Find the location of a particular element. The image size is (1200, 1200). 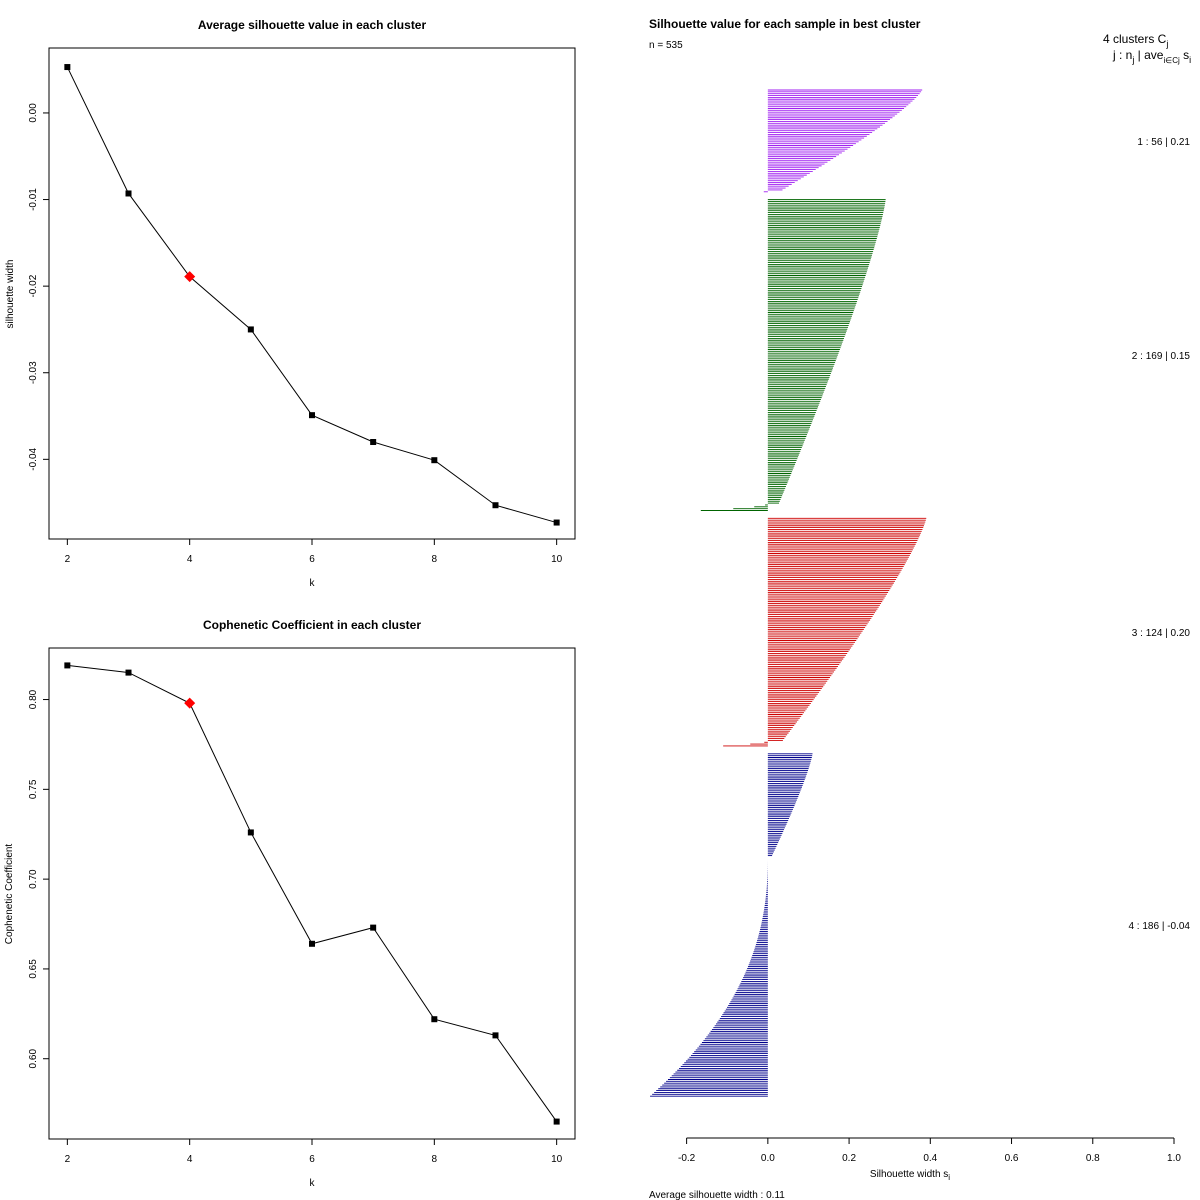

chart-title: Average silhouette value in each cluster is located at coordinates (312, 25).